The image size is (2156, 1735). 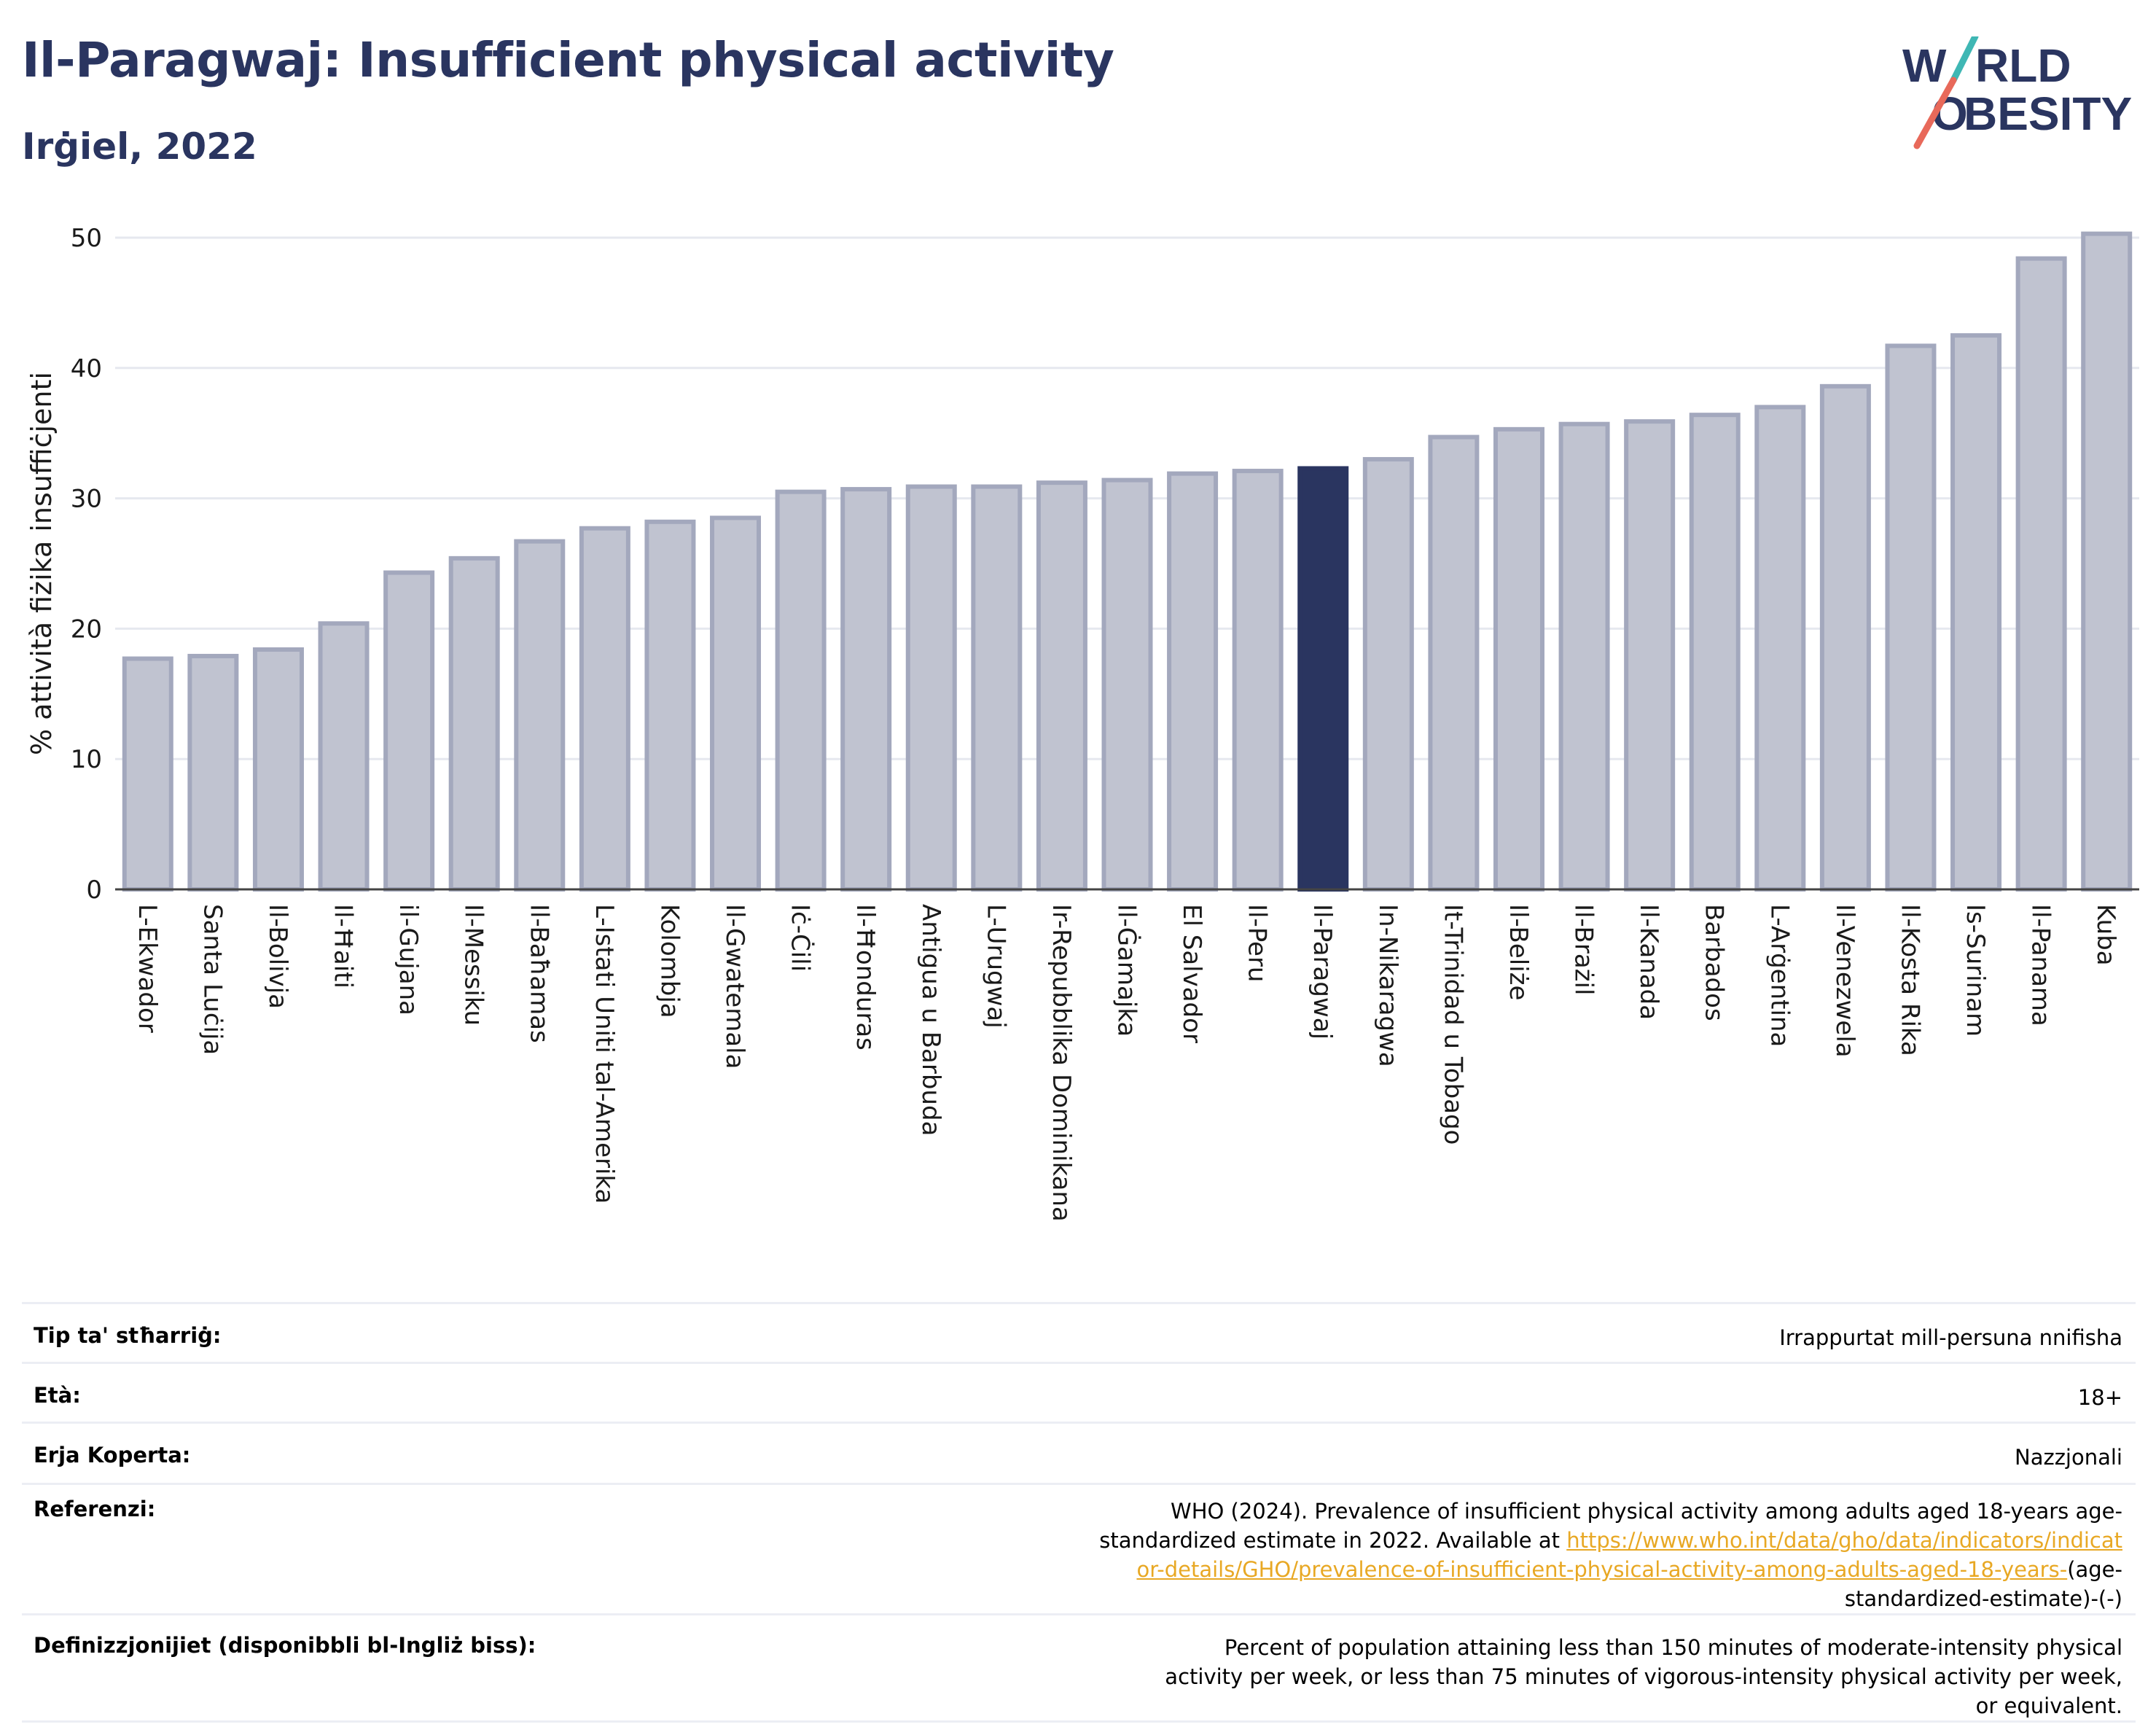 I want to click on y-axis-label: % attività fiżika insuffiċjenti, so click(x=42, y=563).